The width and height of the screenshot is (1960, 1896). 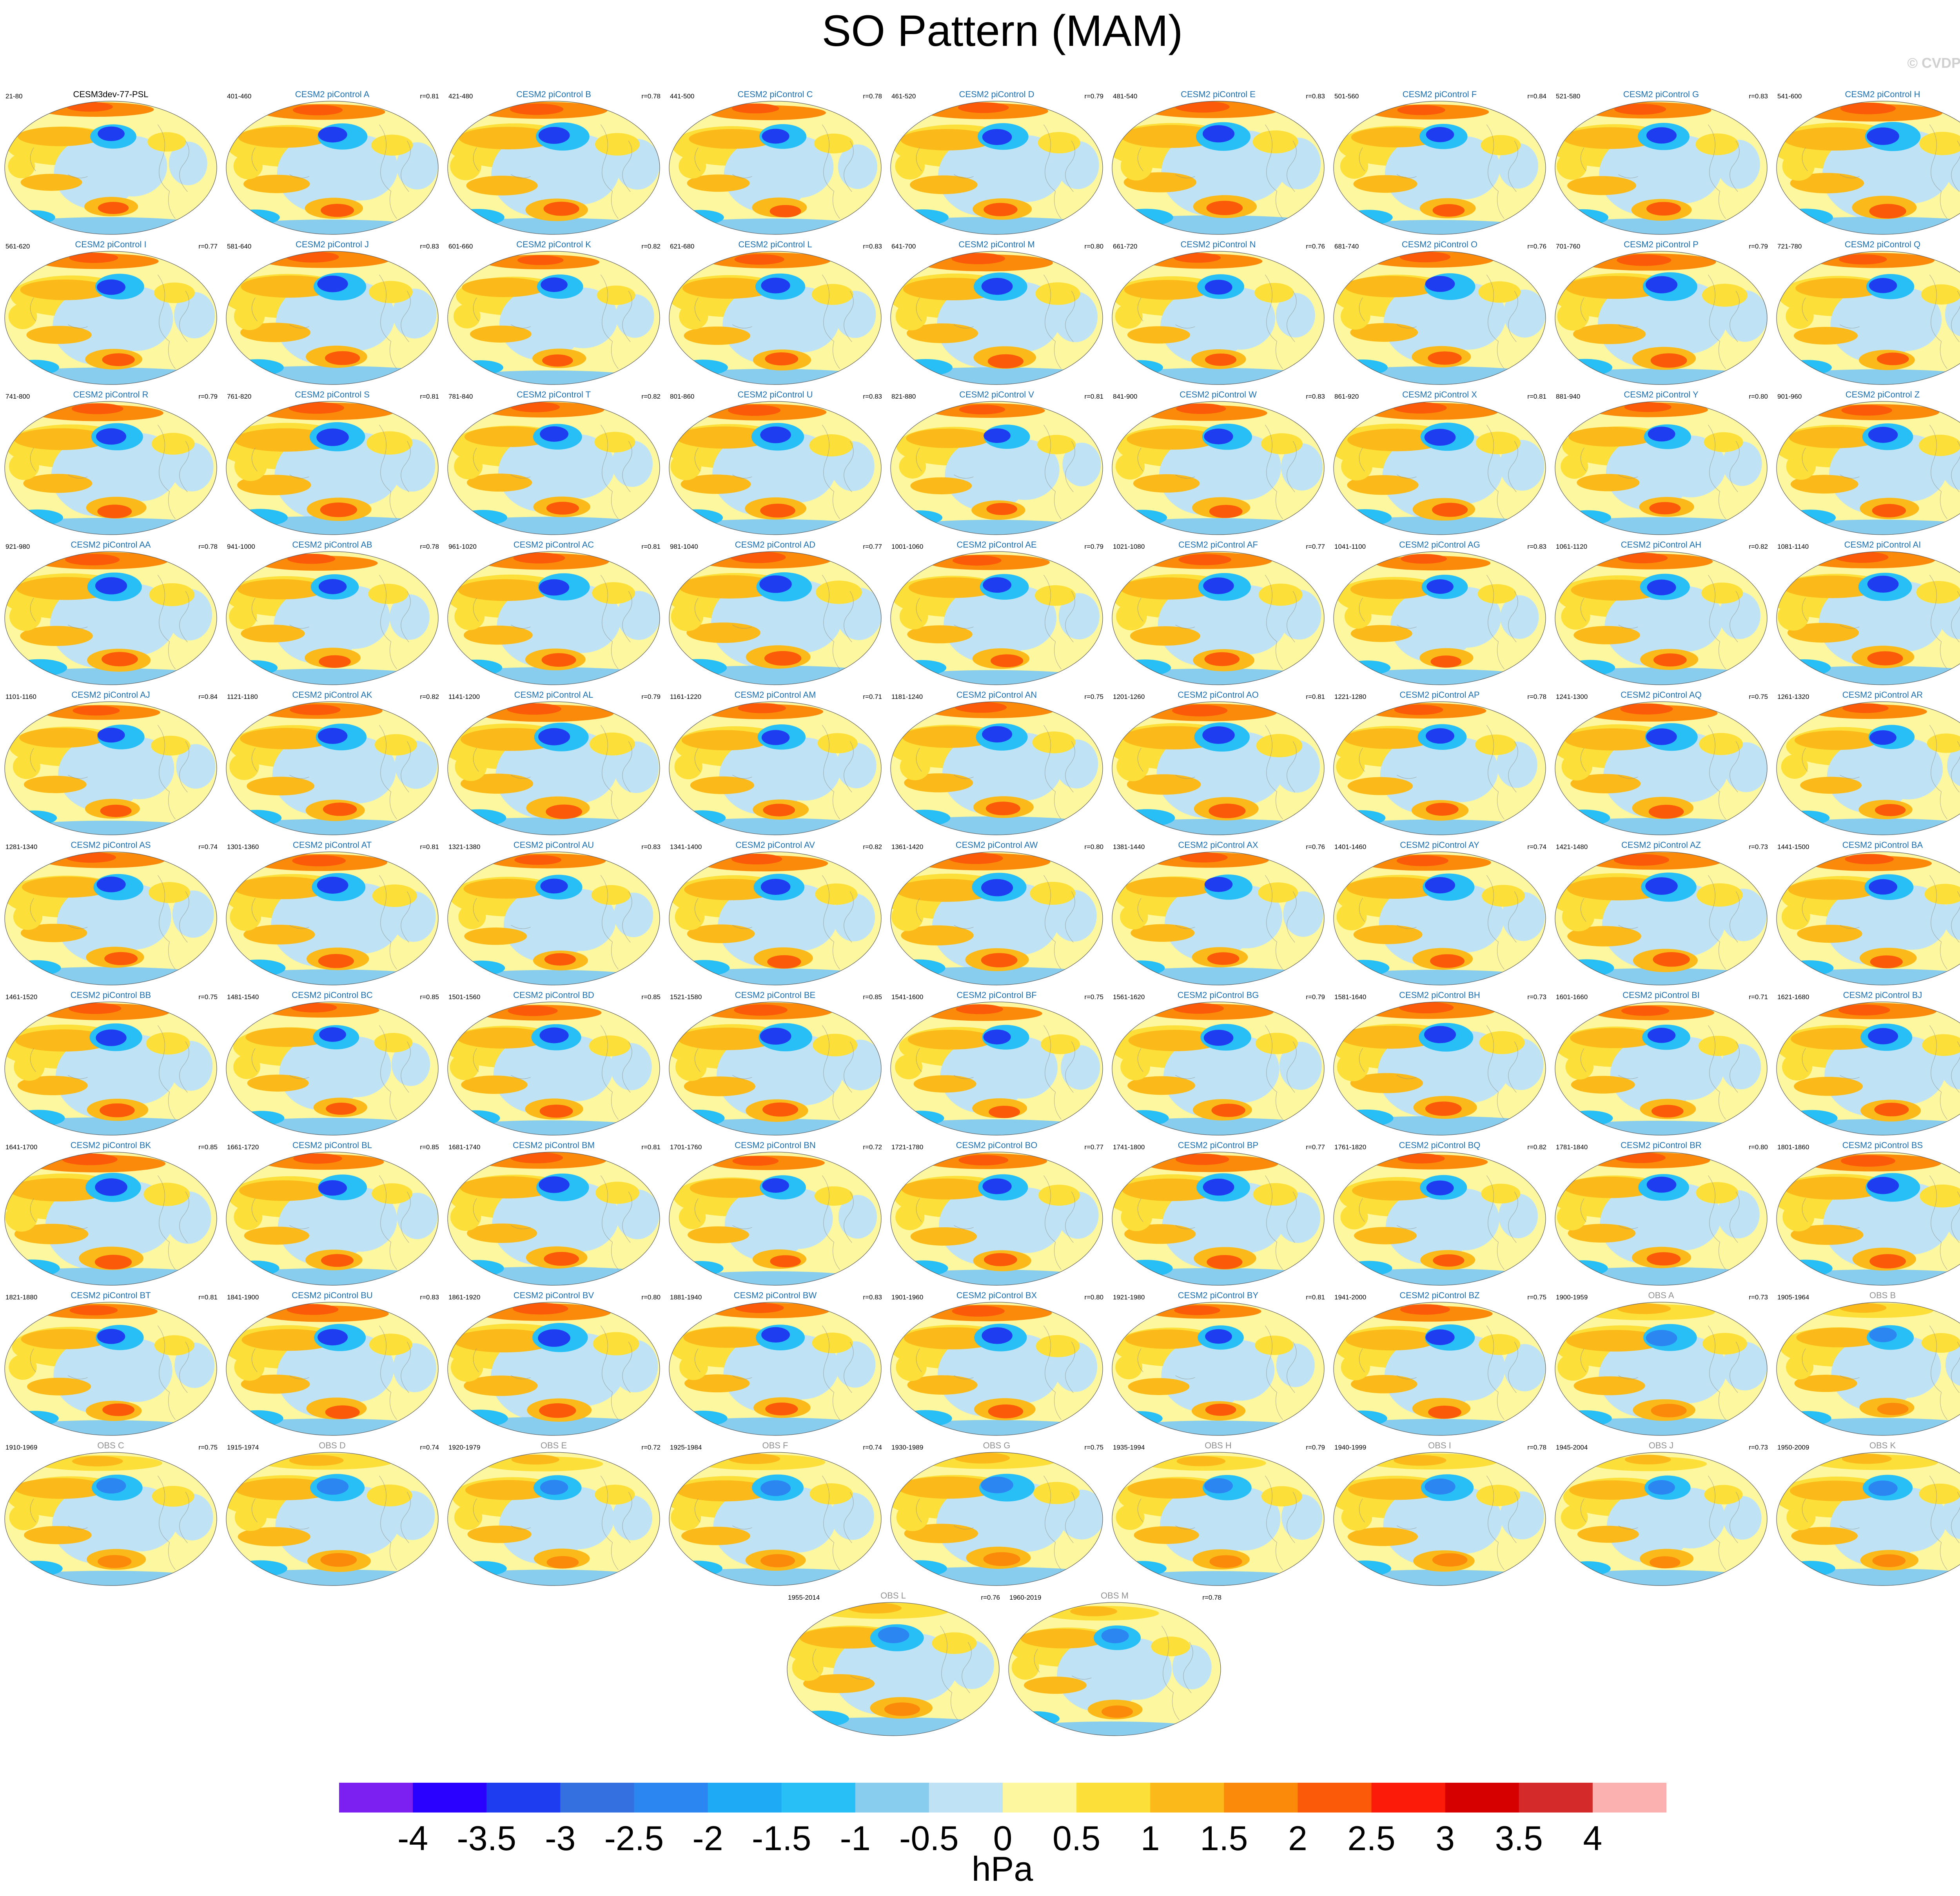 I want to click on map-panel: CESM2 piControl BY 1921-1980 r=0.81, so click(x=1218, y=1363).